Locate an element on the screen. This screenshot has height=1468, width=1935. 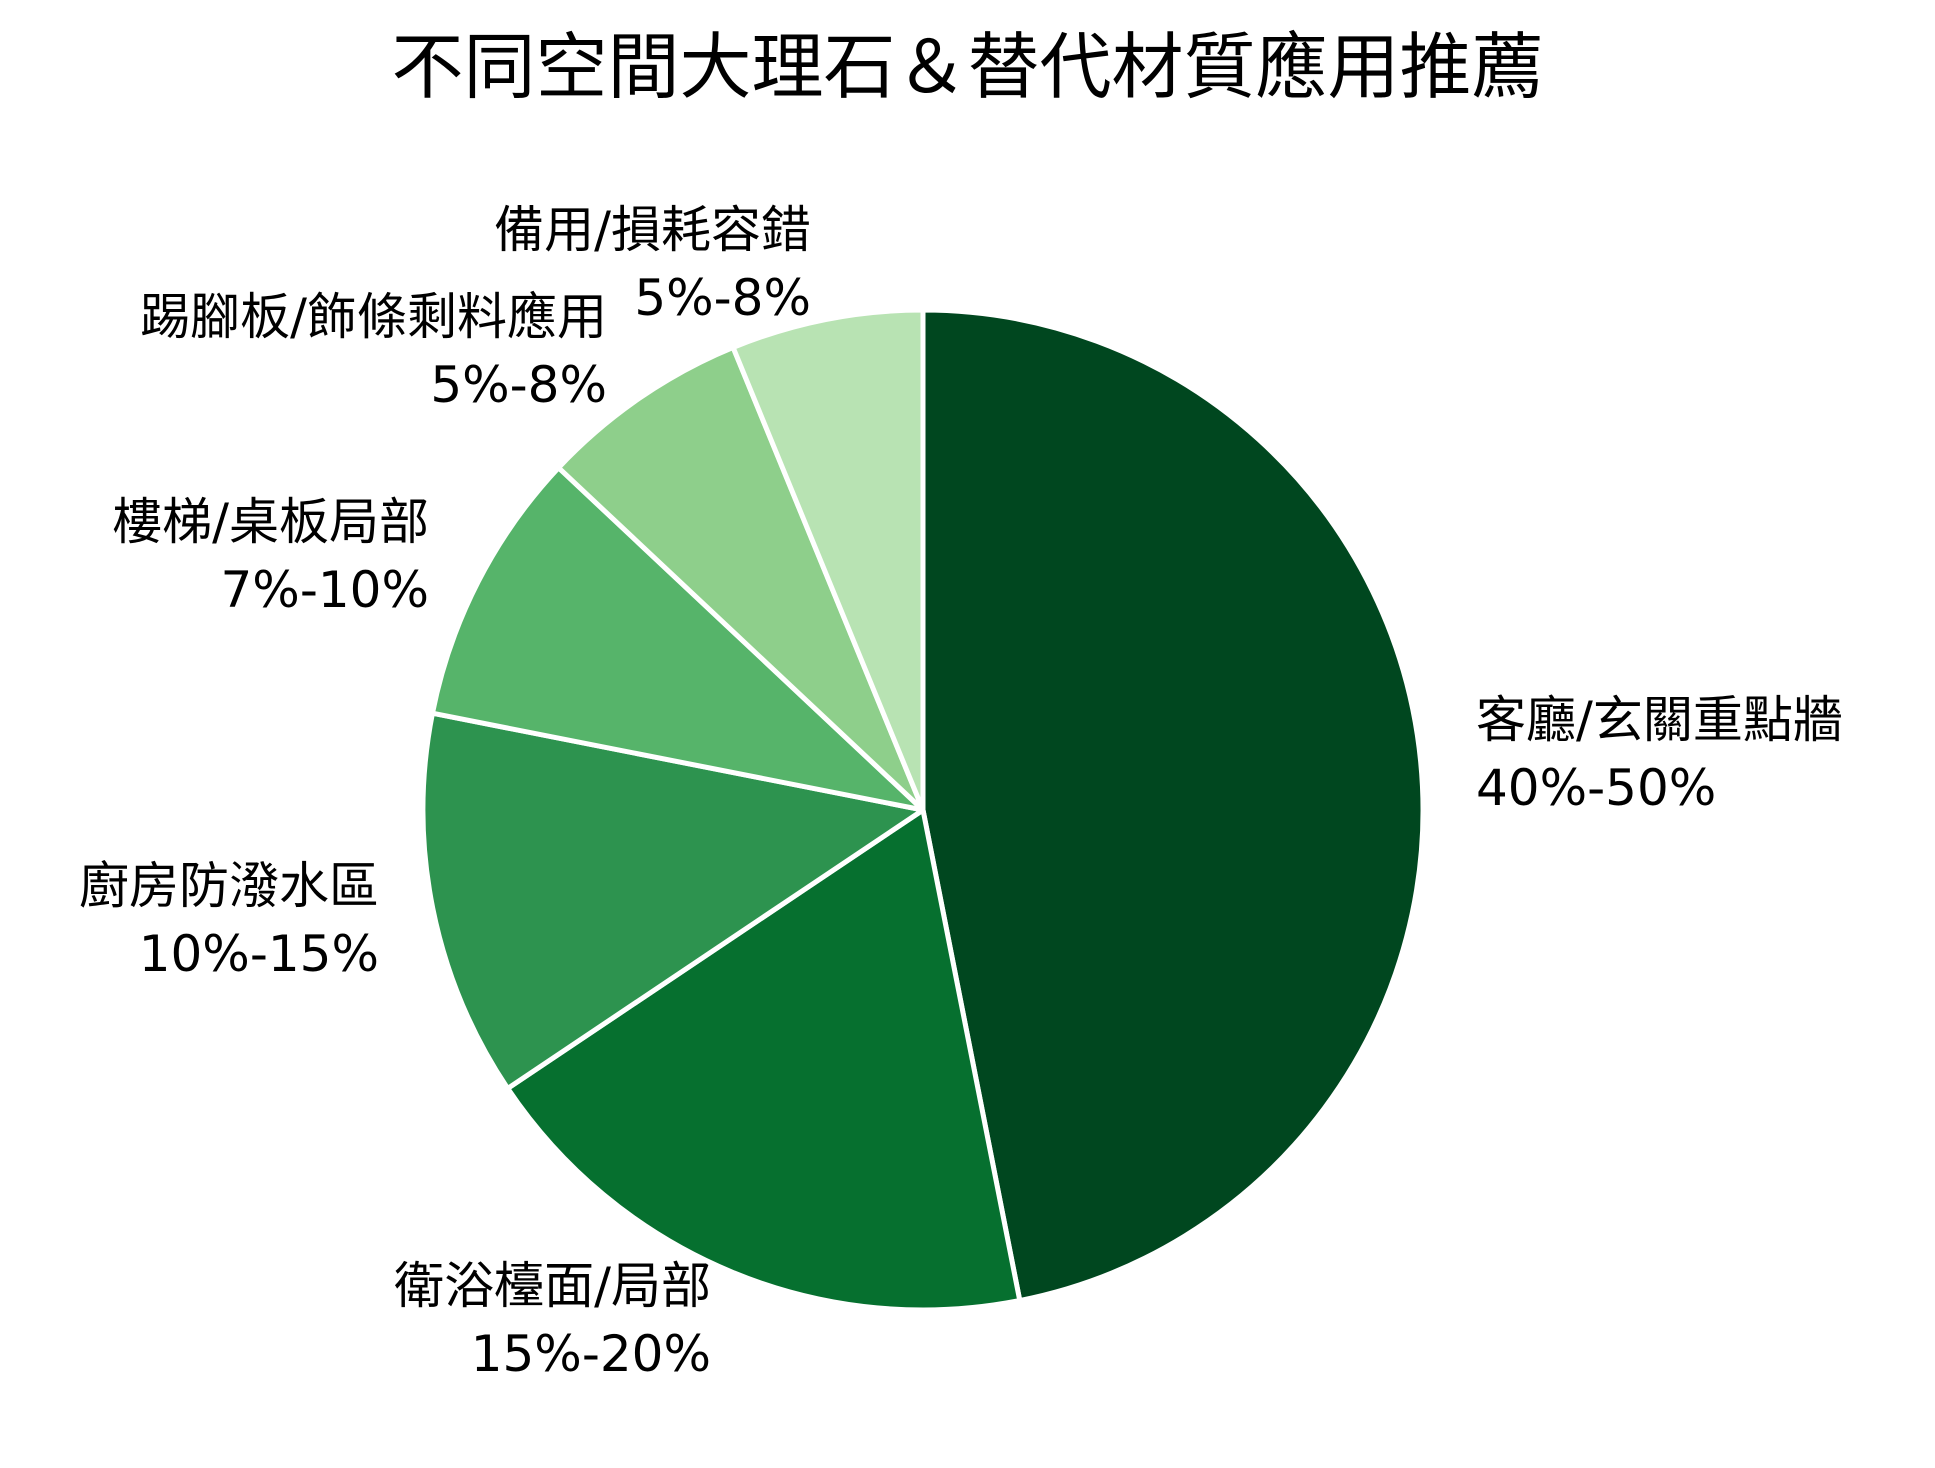
slice-name: 樓梯/桌板局部 is located at coordinates (270, 522).